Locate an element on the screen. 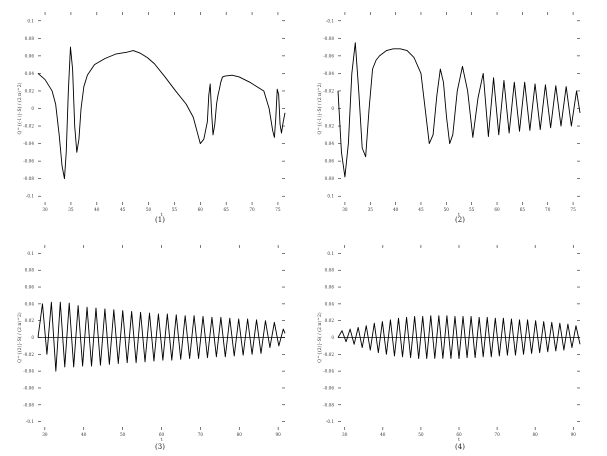 The height and width of the screenshot is (456, 607). panel-caption: (2) is located at coordinates (460, 220).